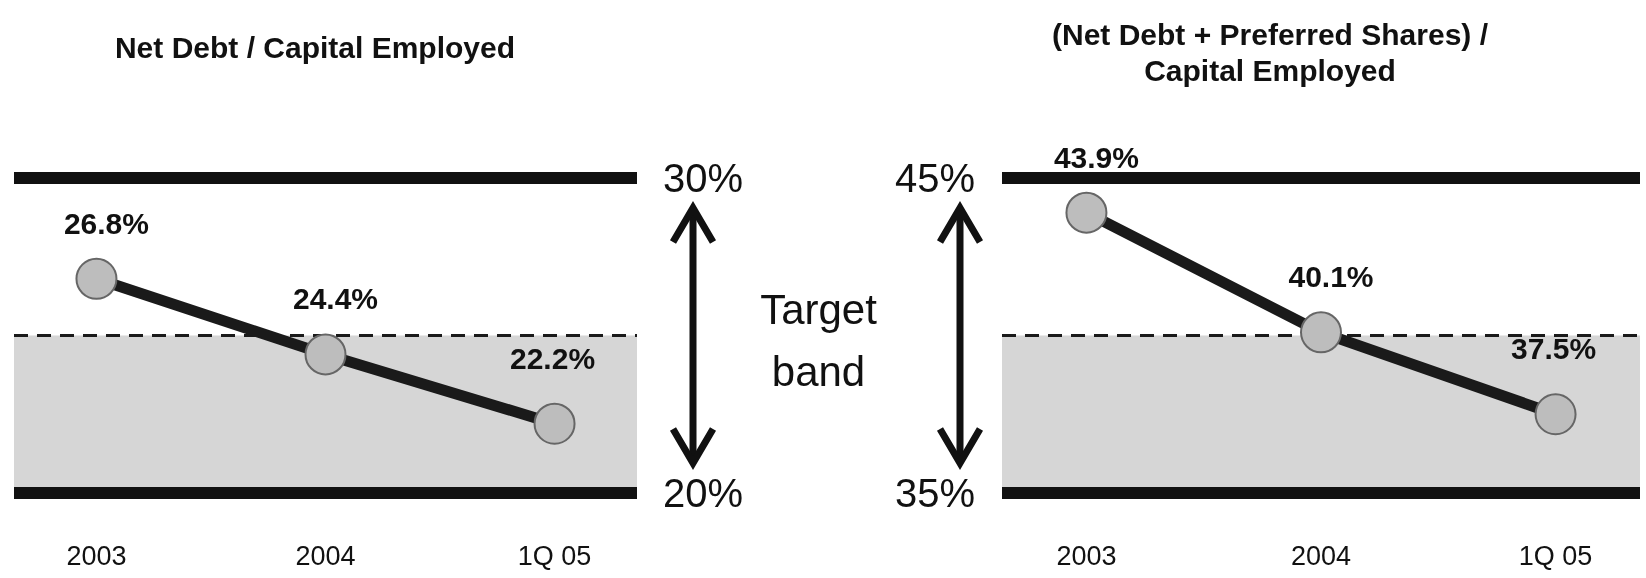 The height and width of the screenshot is (578, 1646). What do you see at coordinates (553, 358) in the screenshot?
I see `data-label: 22.2%` at bounding box center [553, 358].